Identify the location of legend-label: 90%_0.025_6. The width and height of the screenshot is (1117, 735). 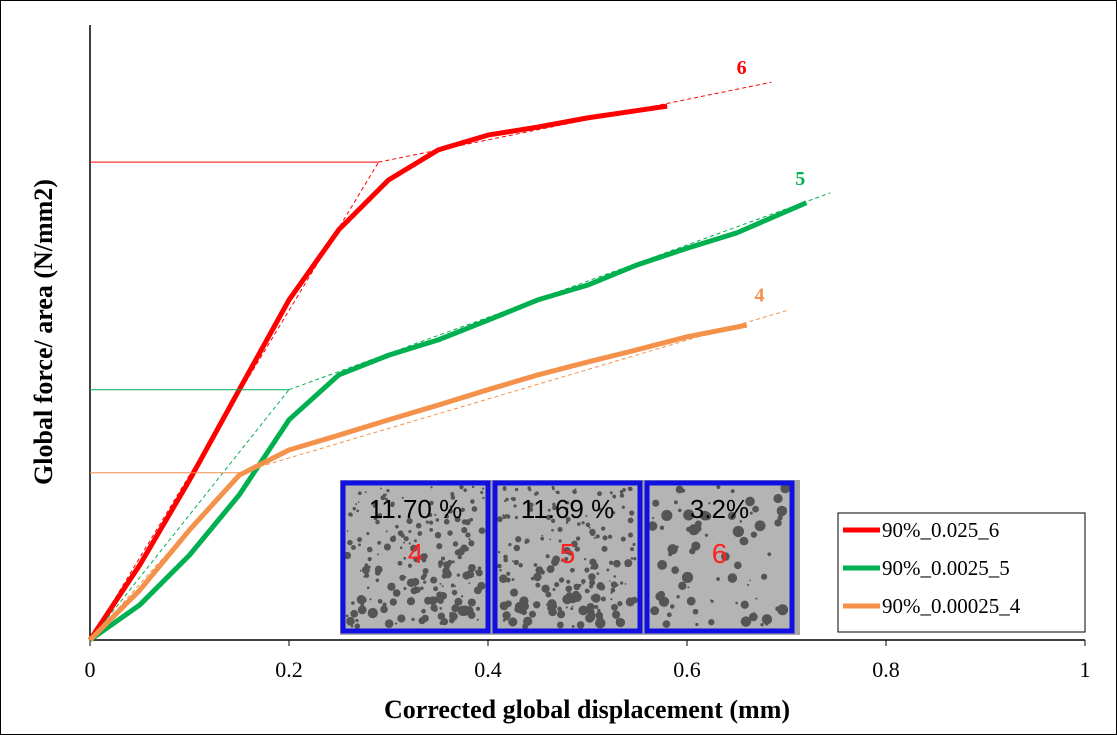
(940, 530).